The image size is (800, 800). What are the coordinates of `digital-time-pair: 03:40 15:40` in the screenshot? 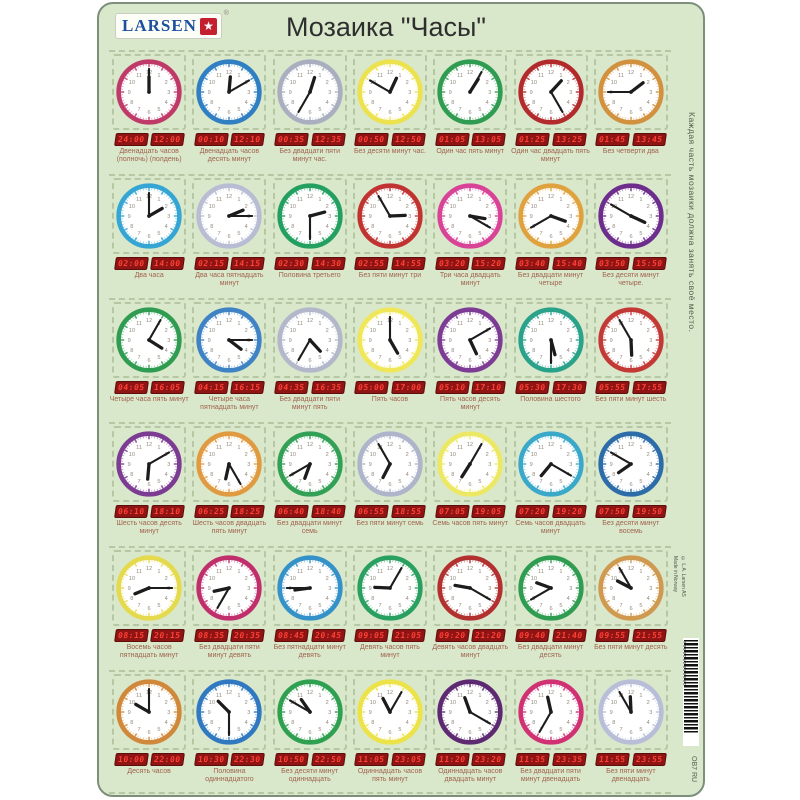 It's located at (551, 263).